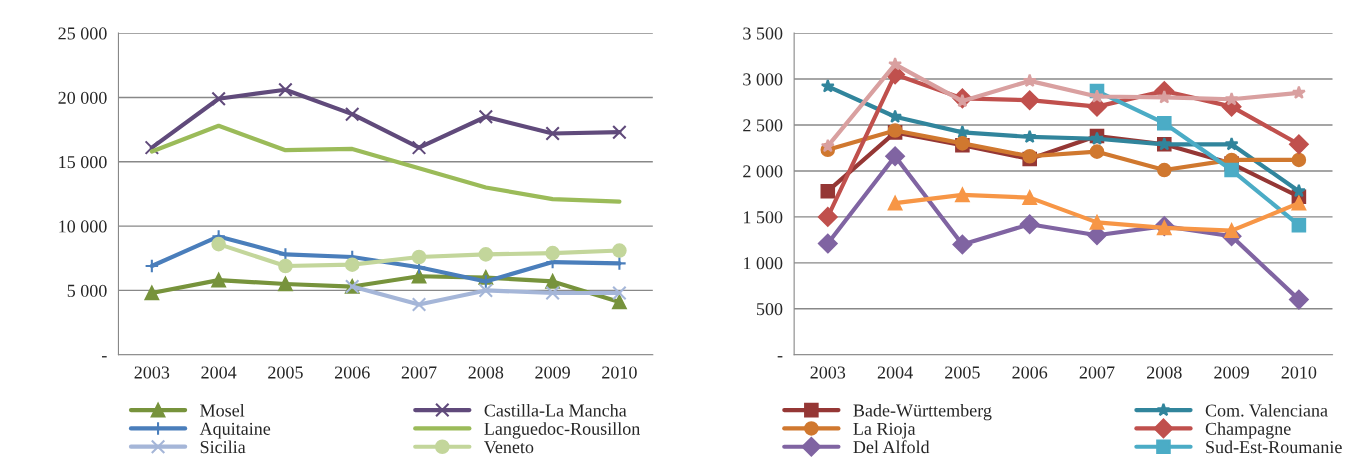 Image resolution: width=1346 pixels, height=473 pixels. What do you see at coordinates (763, 263) in the screenshot?
I see `y-tick-label: 1 000` at bounding box center [763, 263].